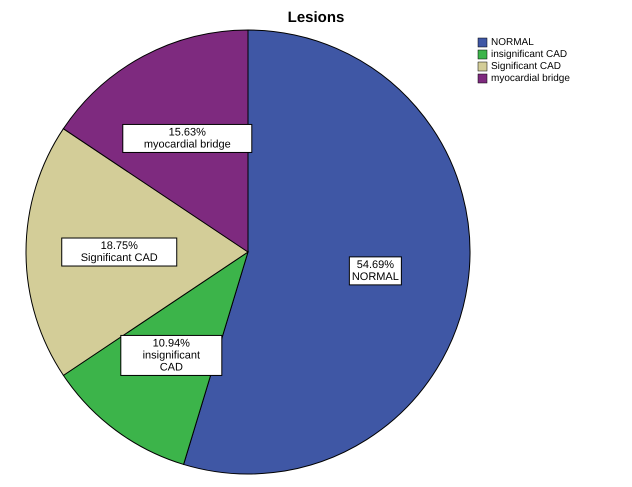 Image resolution: width=632 pixels, height=487 pixels. What do you see at coordinates (375, 264) in the screenshot?
I see `data-label: 54.69%` at bounding box center [375, 264].